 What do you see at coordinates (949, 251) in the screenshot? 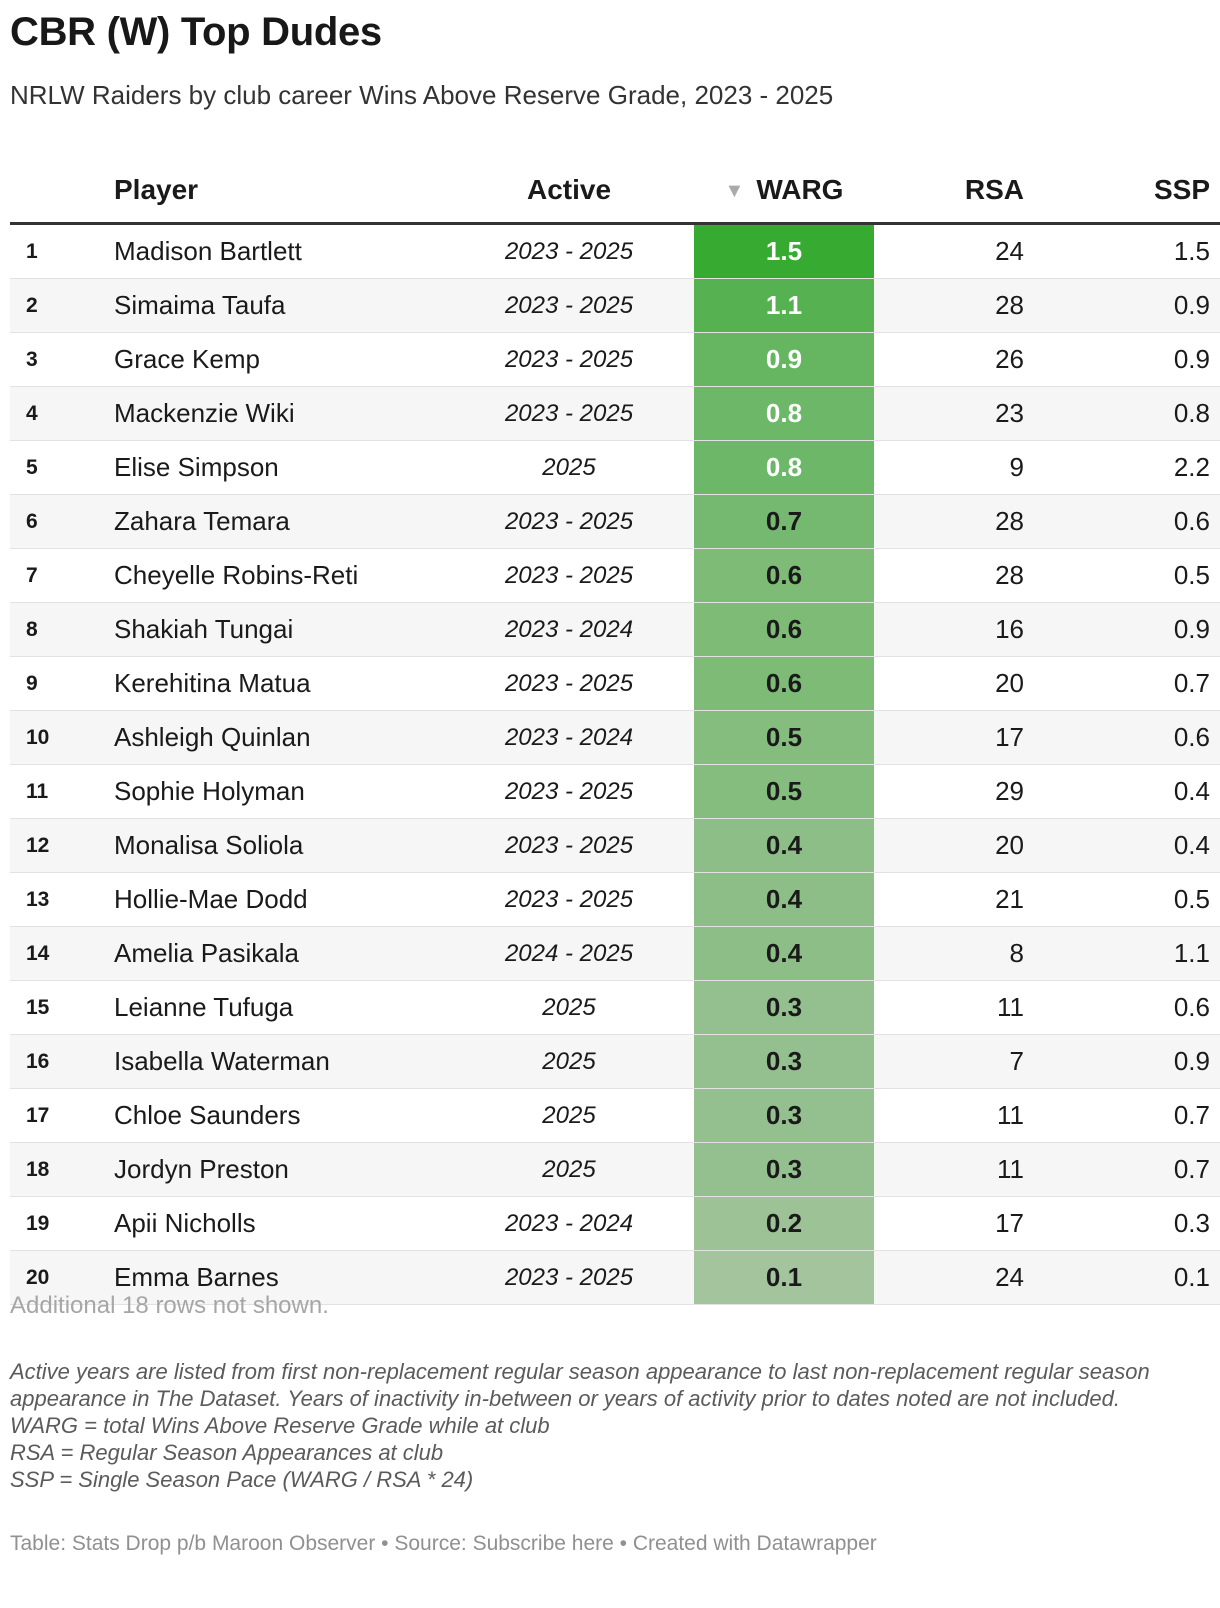
I see `rsa-value: 24` at bounding box center [949, 251].